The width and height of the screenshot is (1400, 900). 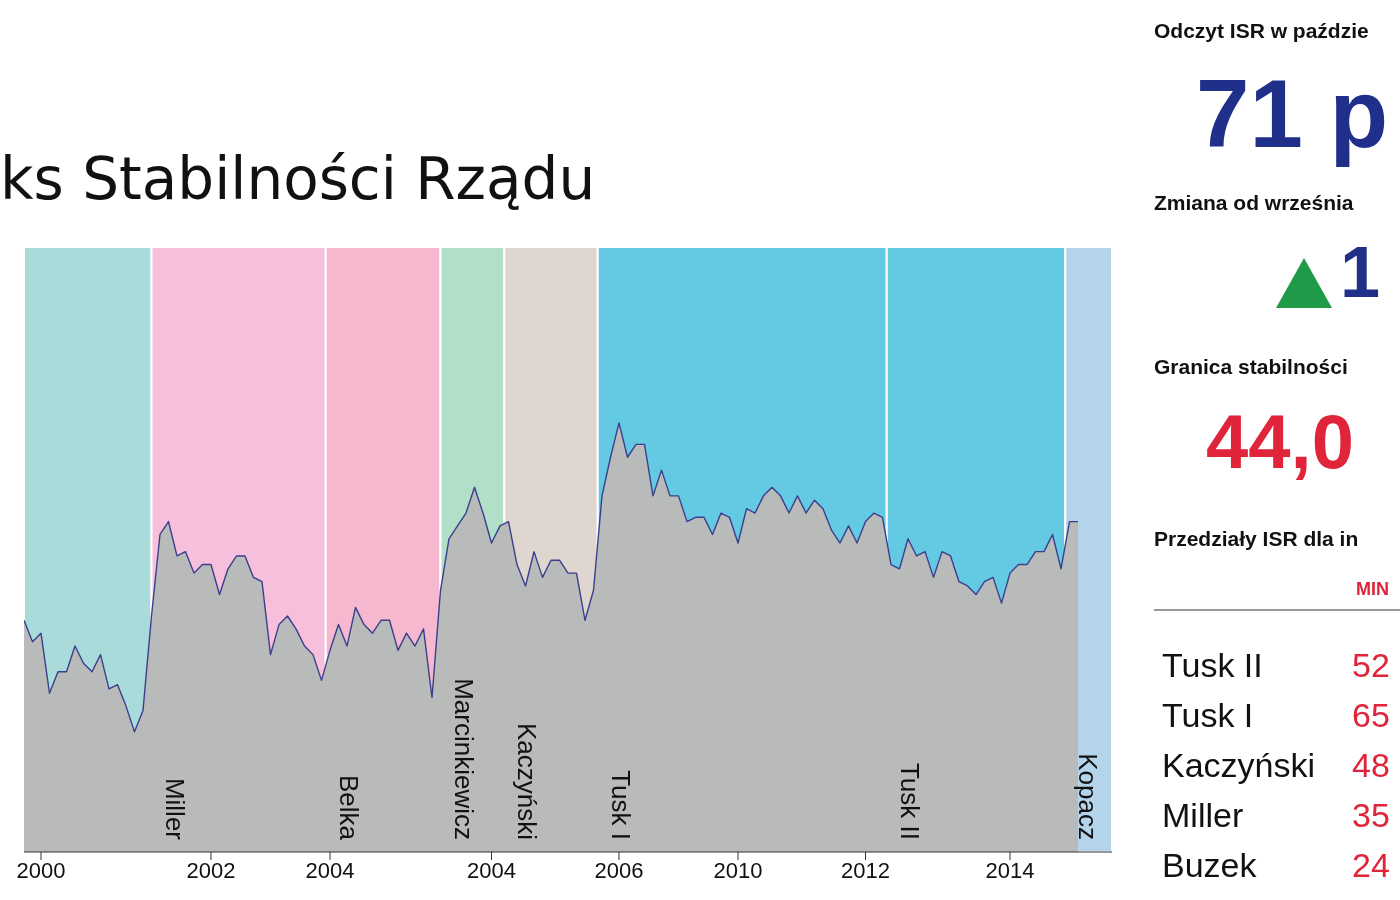 What do you see at coordinates (1251, 366) in the screenshot?
I see `text: Granica stabilności` at bounding box center [1251, 366].